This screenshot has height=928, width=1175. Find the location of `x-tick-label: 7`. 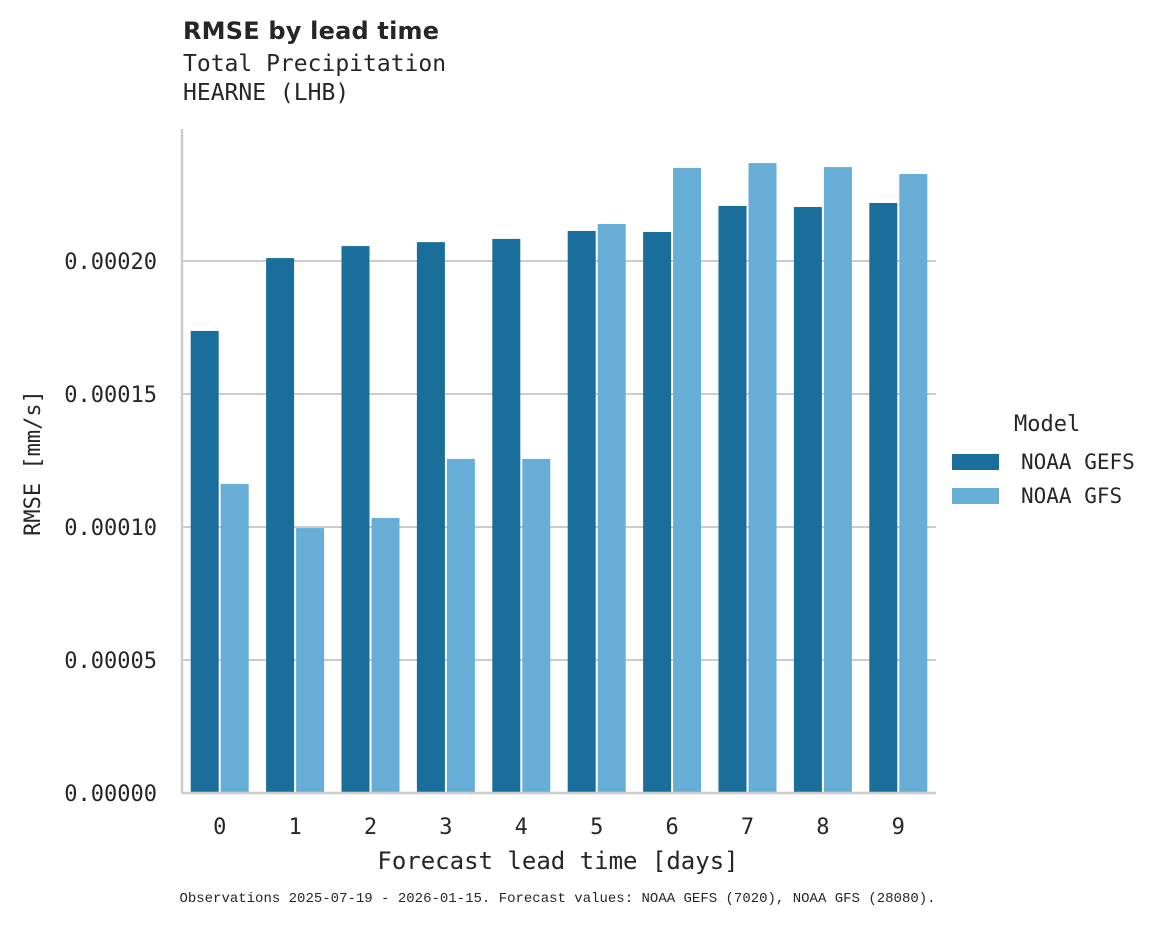

x-tick-label: 7 is located at coordinates (747, 827).